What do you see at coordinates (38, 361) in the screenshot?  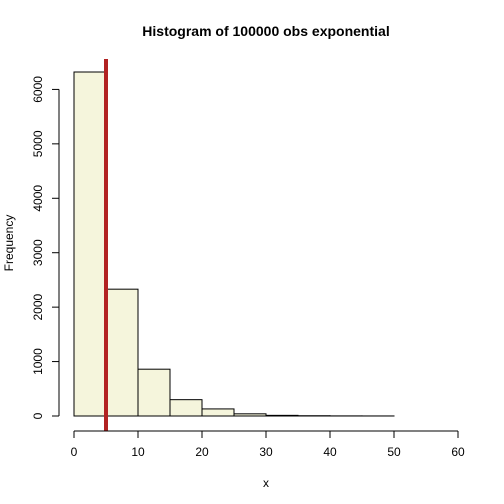 I see `y-tick-label-1: 1000` at bounding box center [38, 361].